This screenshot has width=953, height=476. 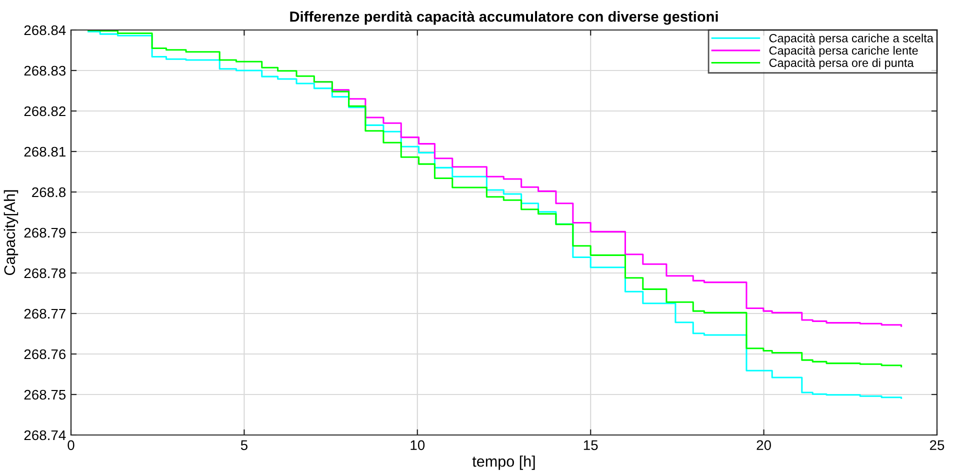 I want to click on y-tick-label: 268.78, so click(x=45, y=273).